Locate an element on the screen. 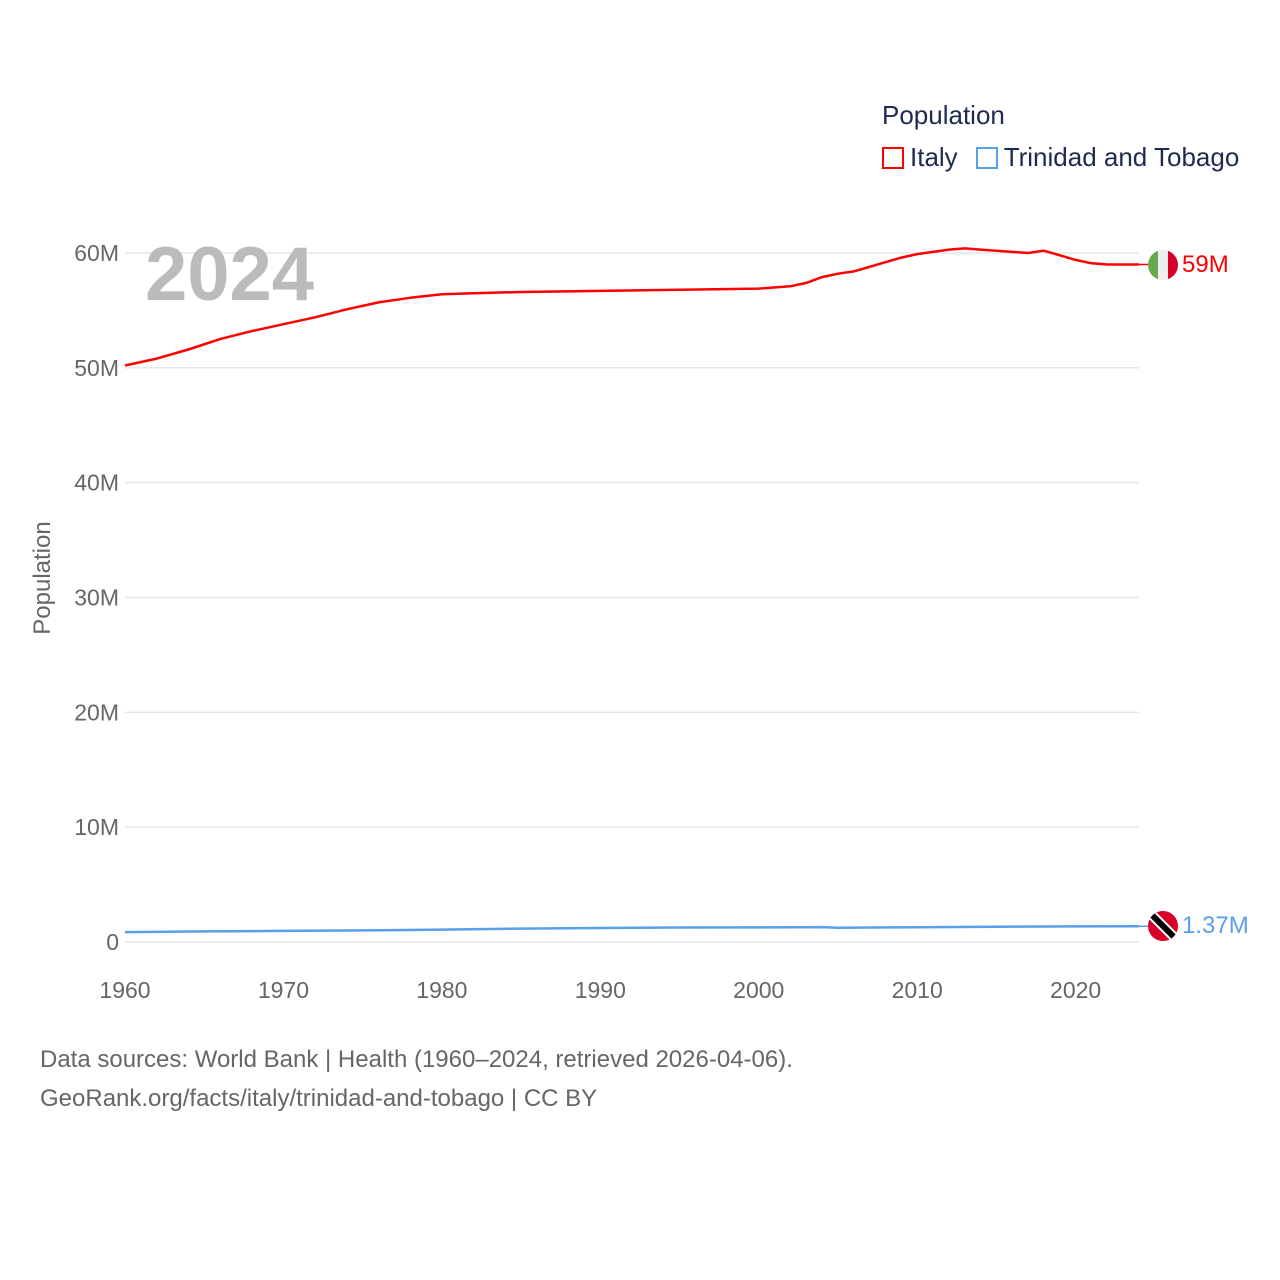 This screenshot has width=1280, height=1280. italy-end-label: 59M is located at coordinates (1205, 264).